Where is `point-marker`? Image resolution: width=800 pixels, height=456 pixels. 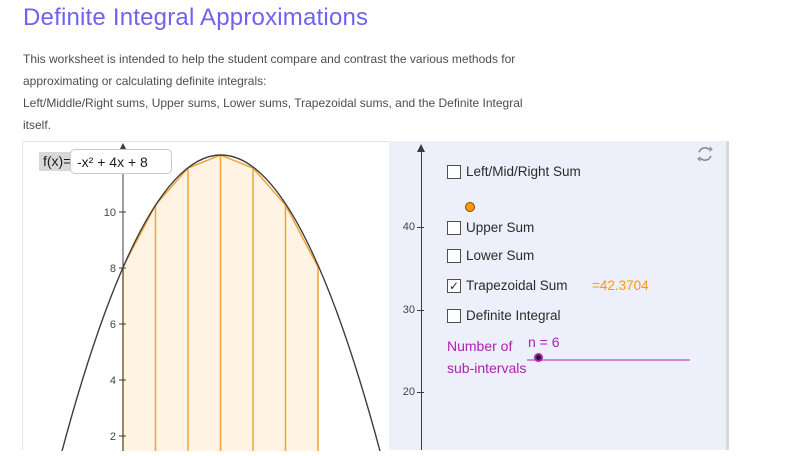 point-marker is located at coordinates (470, 207).